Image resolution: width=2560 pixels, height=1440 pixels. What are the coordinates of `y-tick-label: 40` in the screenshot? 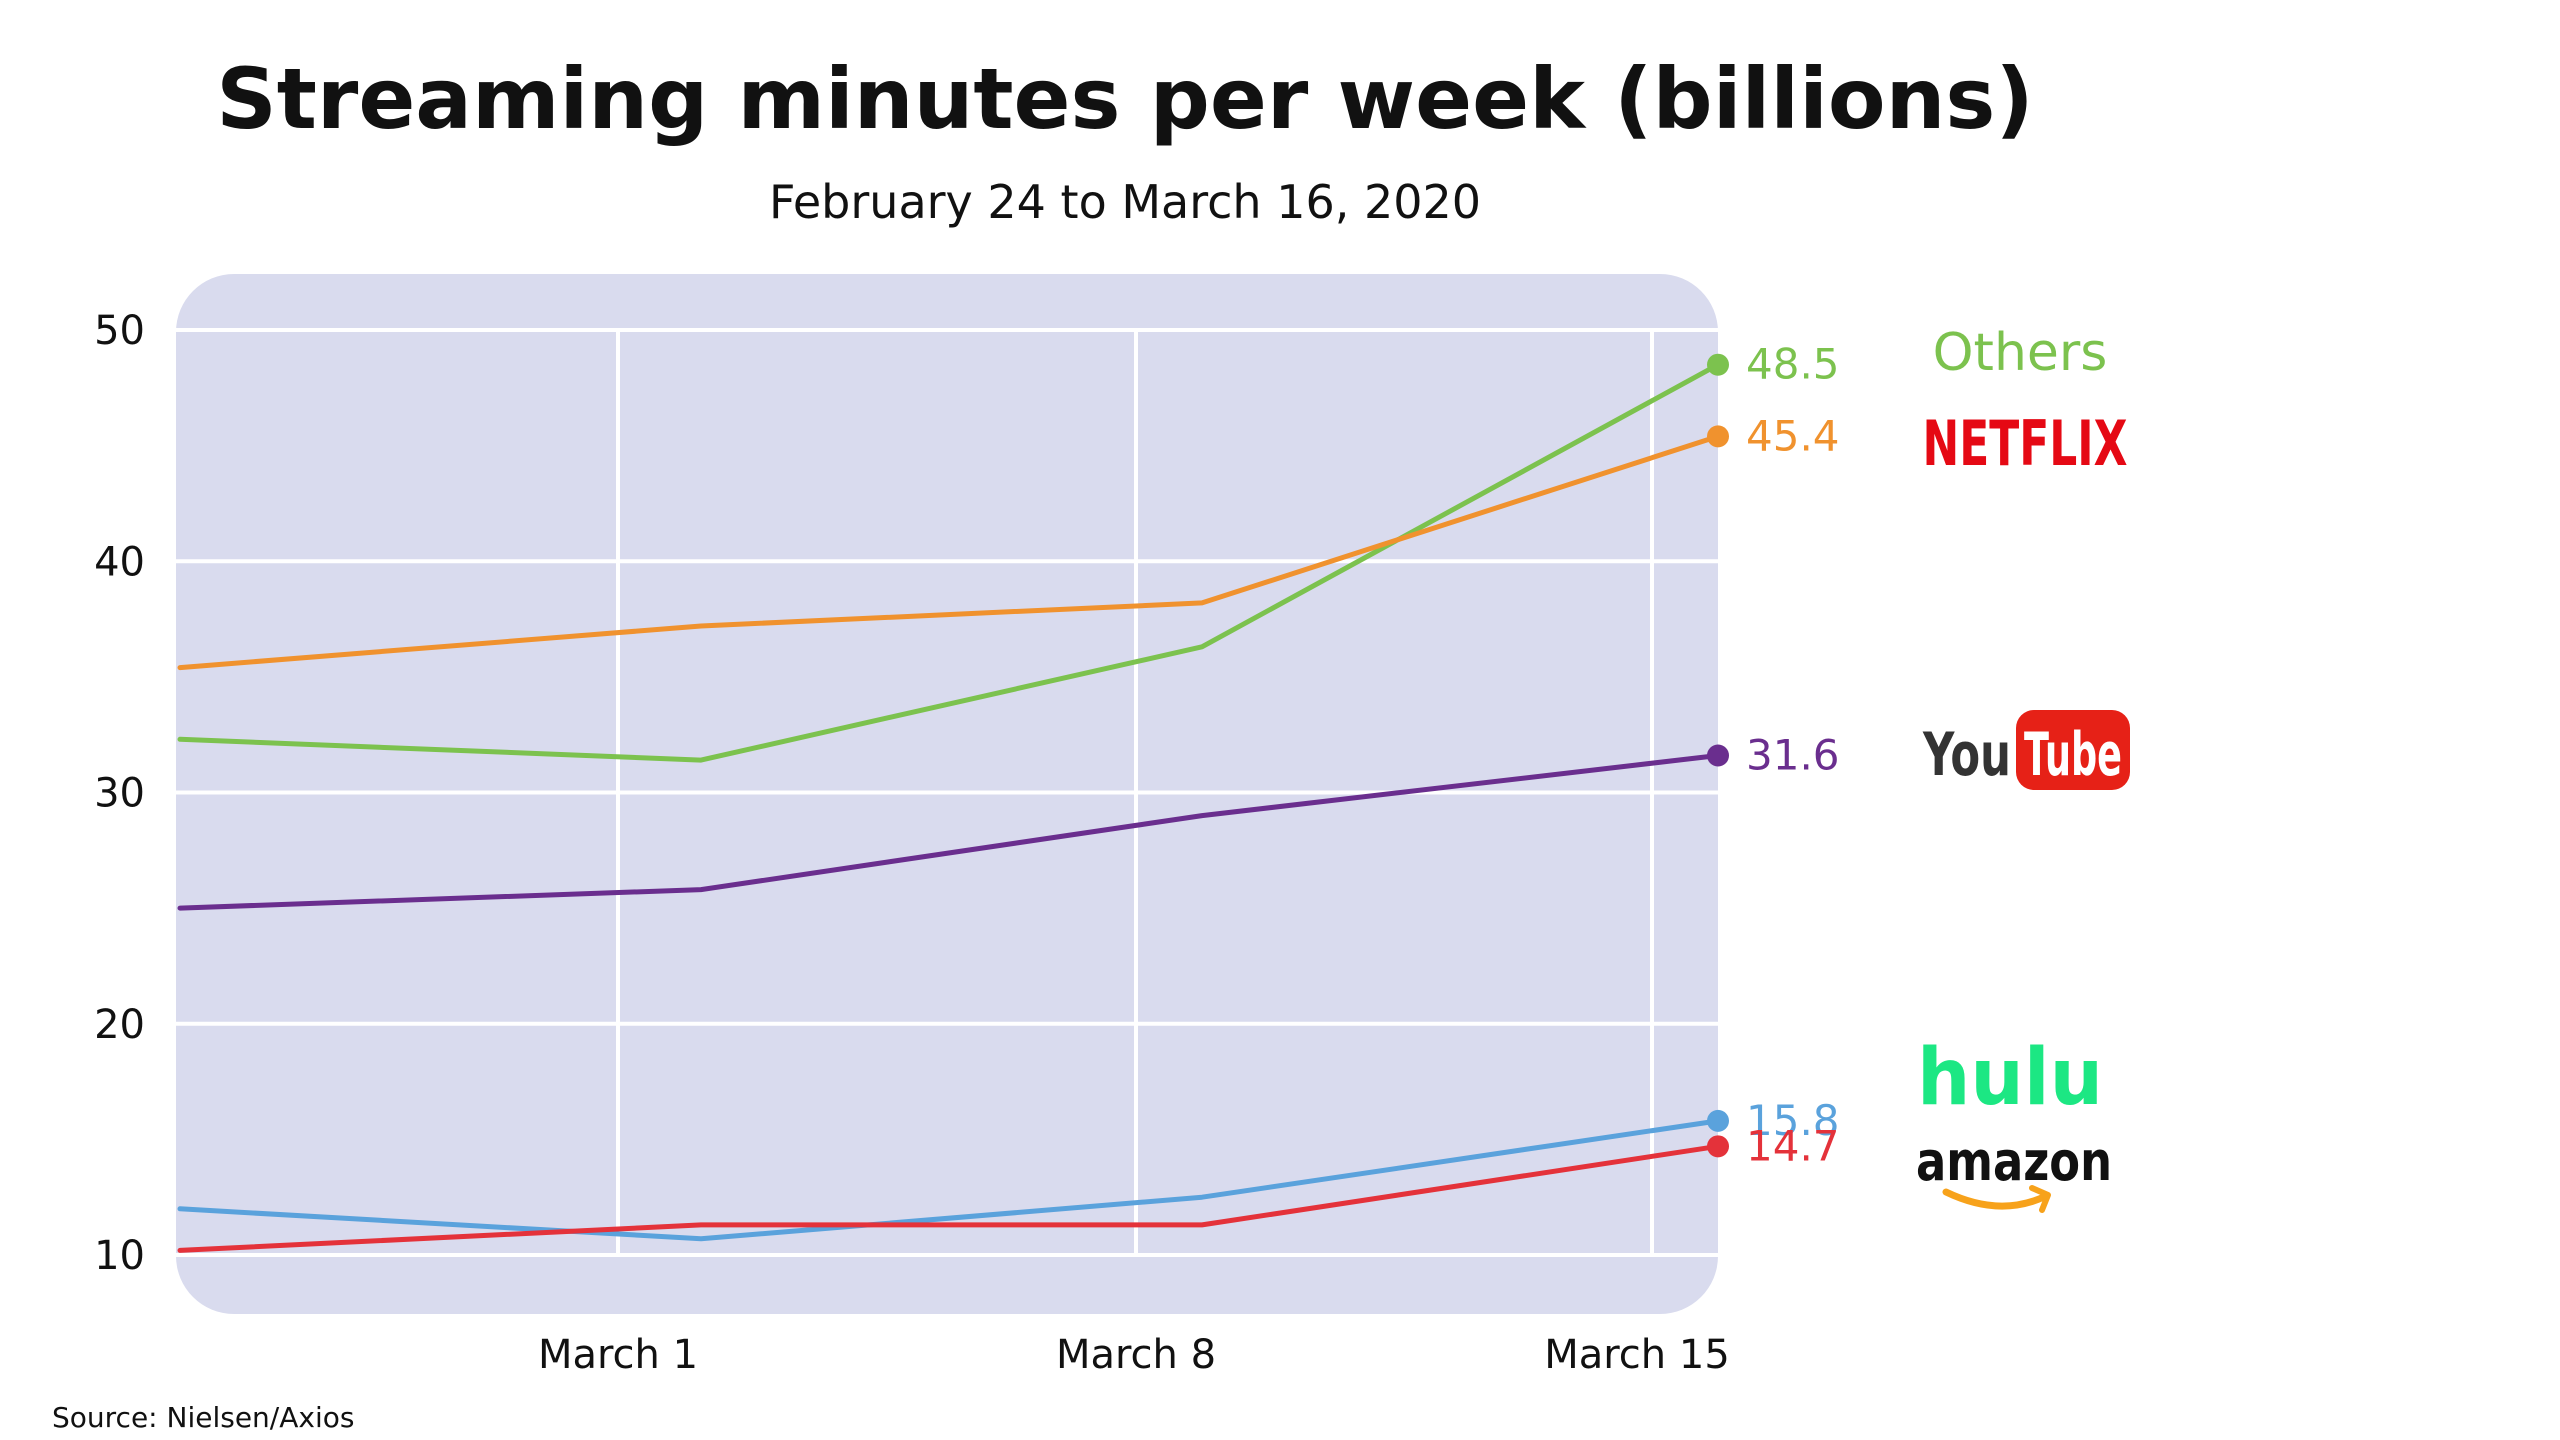 It's located at (119, 562).